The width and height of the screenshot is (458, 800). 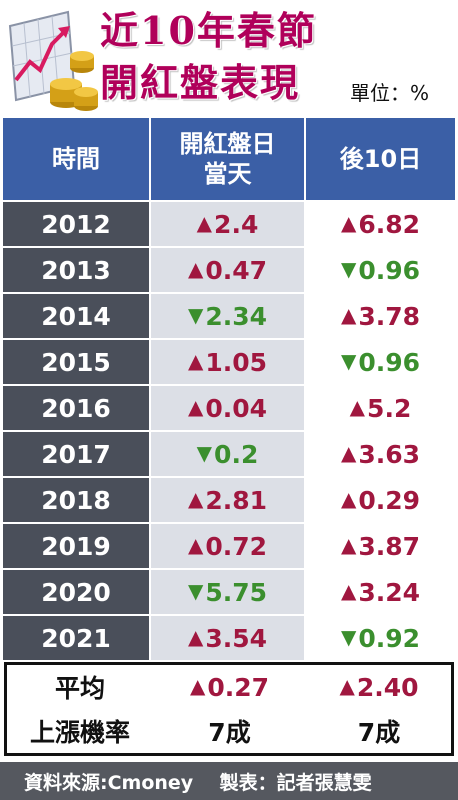 What do you see at coordinates (229, 781) in the screenshot?
I see `footer-source: 資料來源:Cmoney 製表：記者張慧雯` at bounding box center [229, 781].